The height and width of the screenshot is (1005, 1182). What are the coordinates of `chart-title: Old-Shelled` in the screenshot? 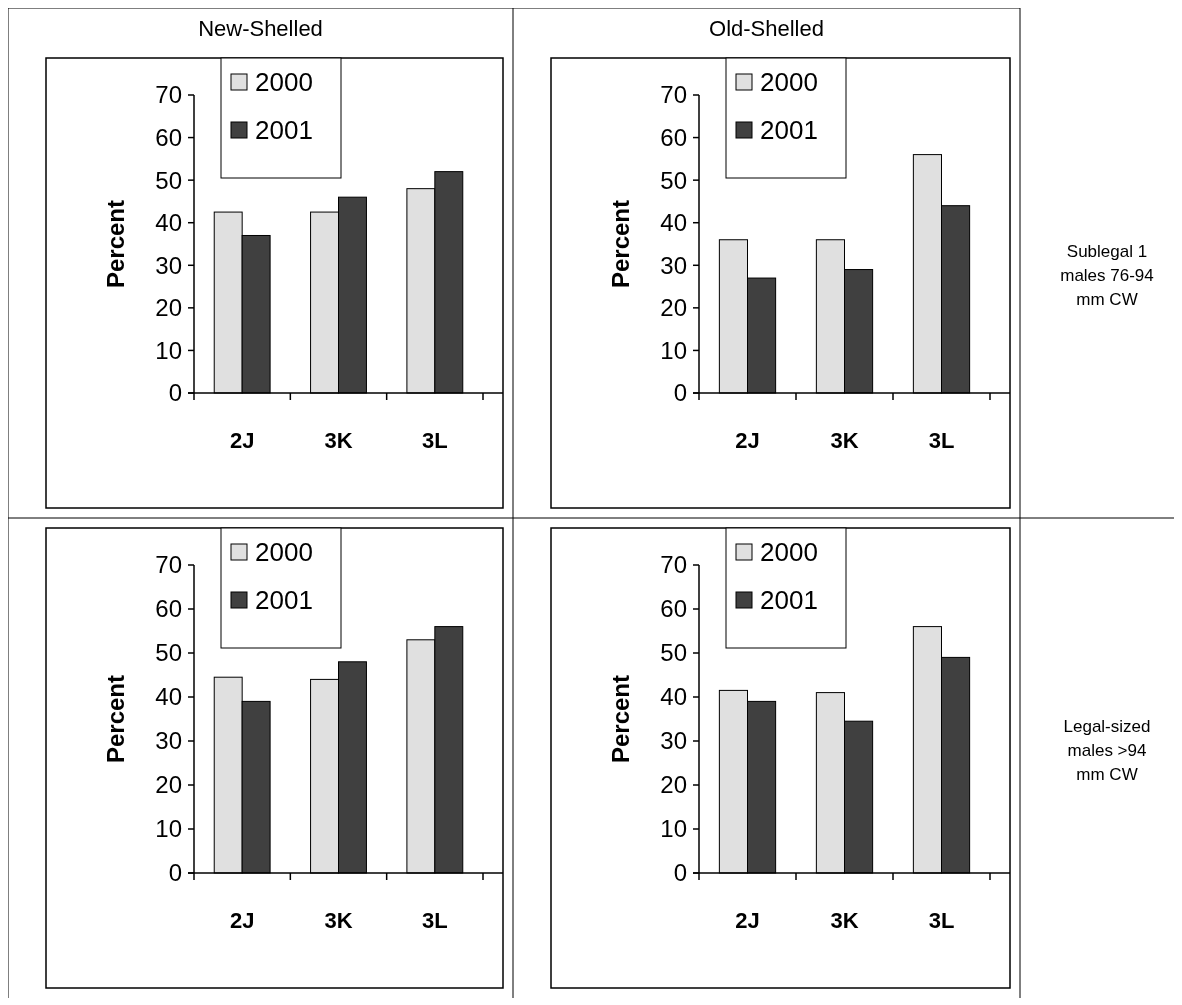 It's located at (766, 28).